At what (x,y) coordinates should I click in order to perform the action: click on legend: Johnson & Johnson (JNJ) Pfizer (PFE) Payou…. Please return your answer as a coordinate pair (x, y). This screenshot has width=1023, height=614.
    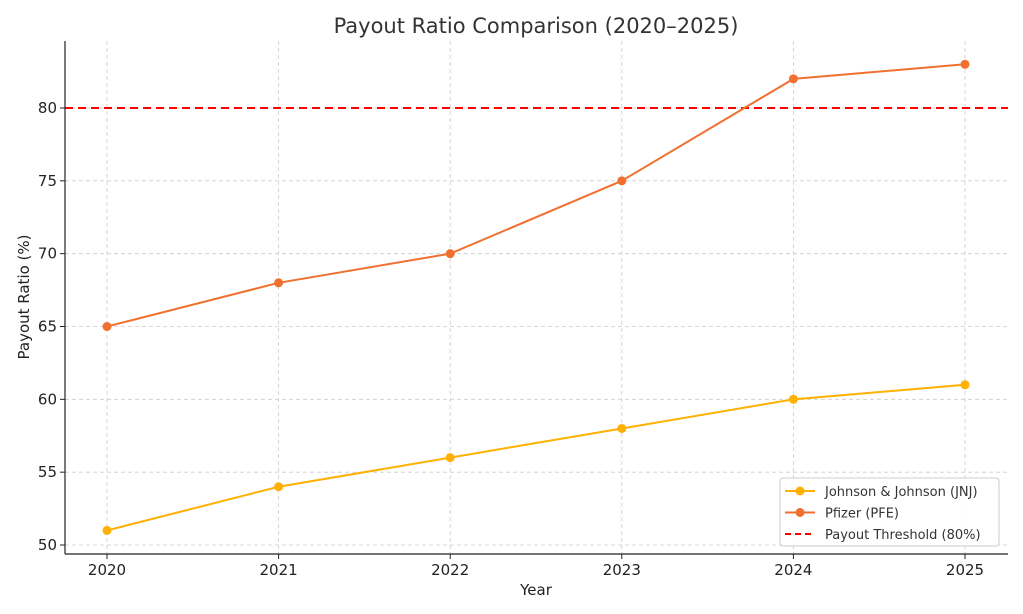
    Looking at the image, I should click on (889, 512).